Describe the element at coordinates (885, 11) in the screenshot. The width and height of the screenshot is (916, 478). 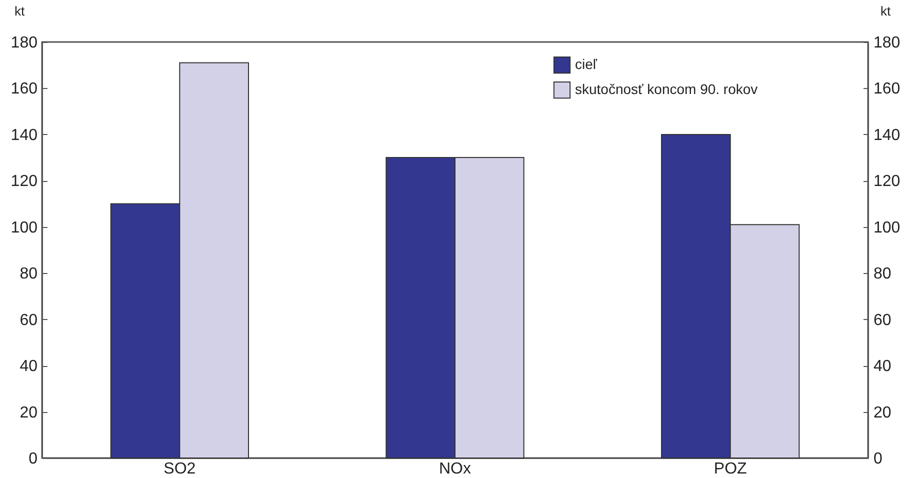
I see `y2-axis-title: kt` at that location.